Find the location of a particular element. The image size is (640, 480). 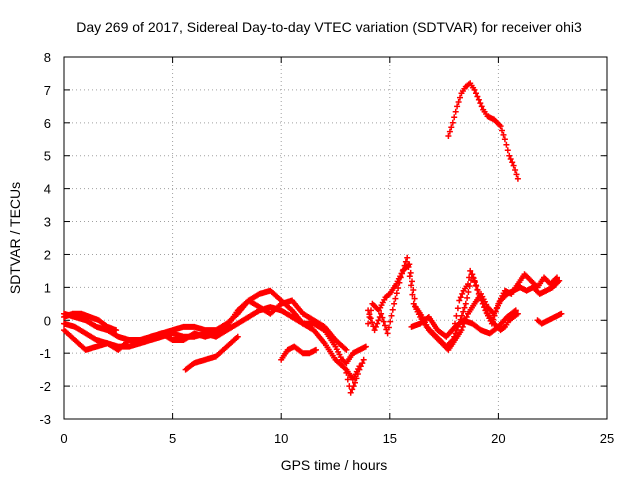

y-tick-label: 8 is located at coordinates (47, 57).